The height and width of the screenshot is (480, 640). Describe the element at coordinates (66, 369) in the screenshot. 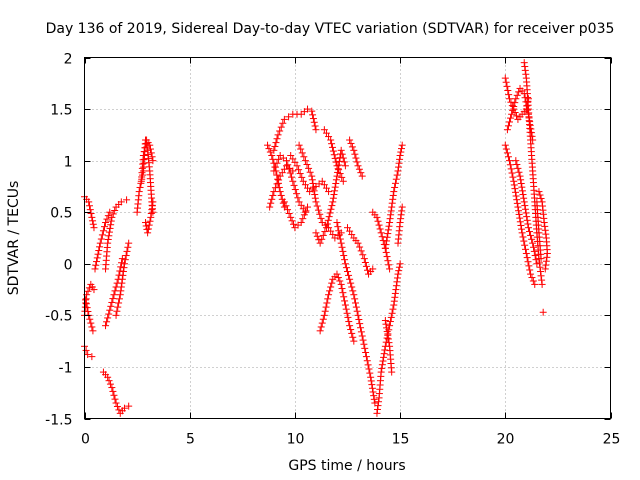

I see `y-tick-label: -1` at that location.